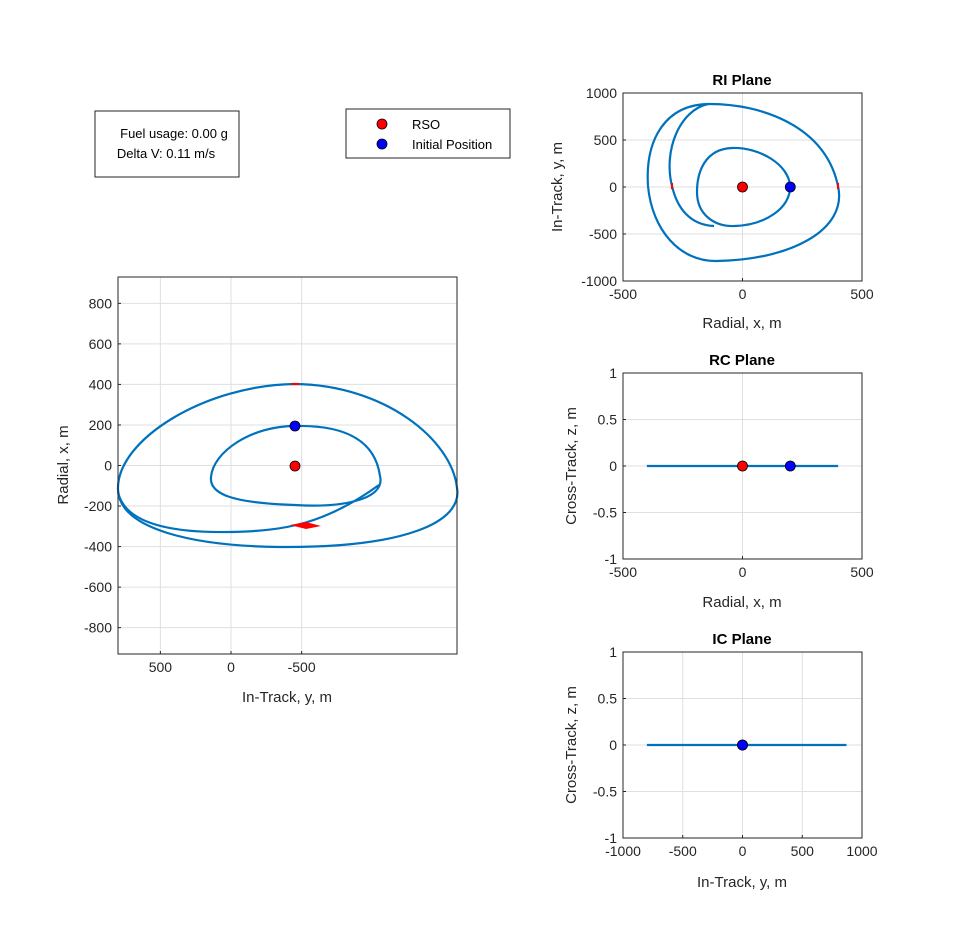 The width and height of the screenshot is (958, 932). Describe the element at coordinates (790, 187) in the screenshot. I see `ri-initial-position-marker` at that location.